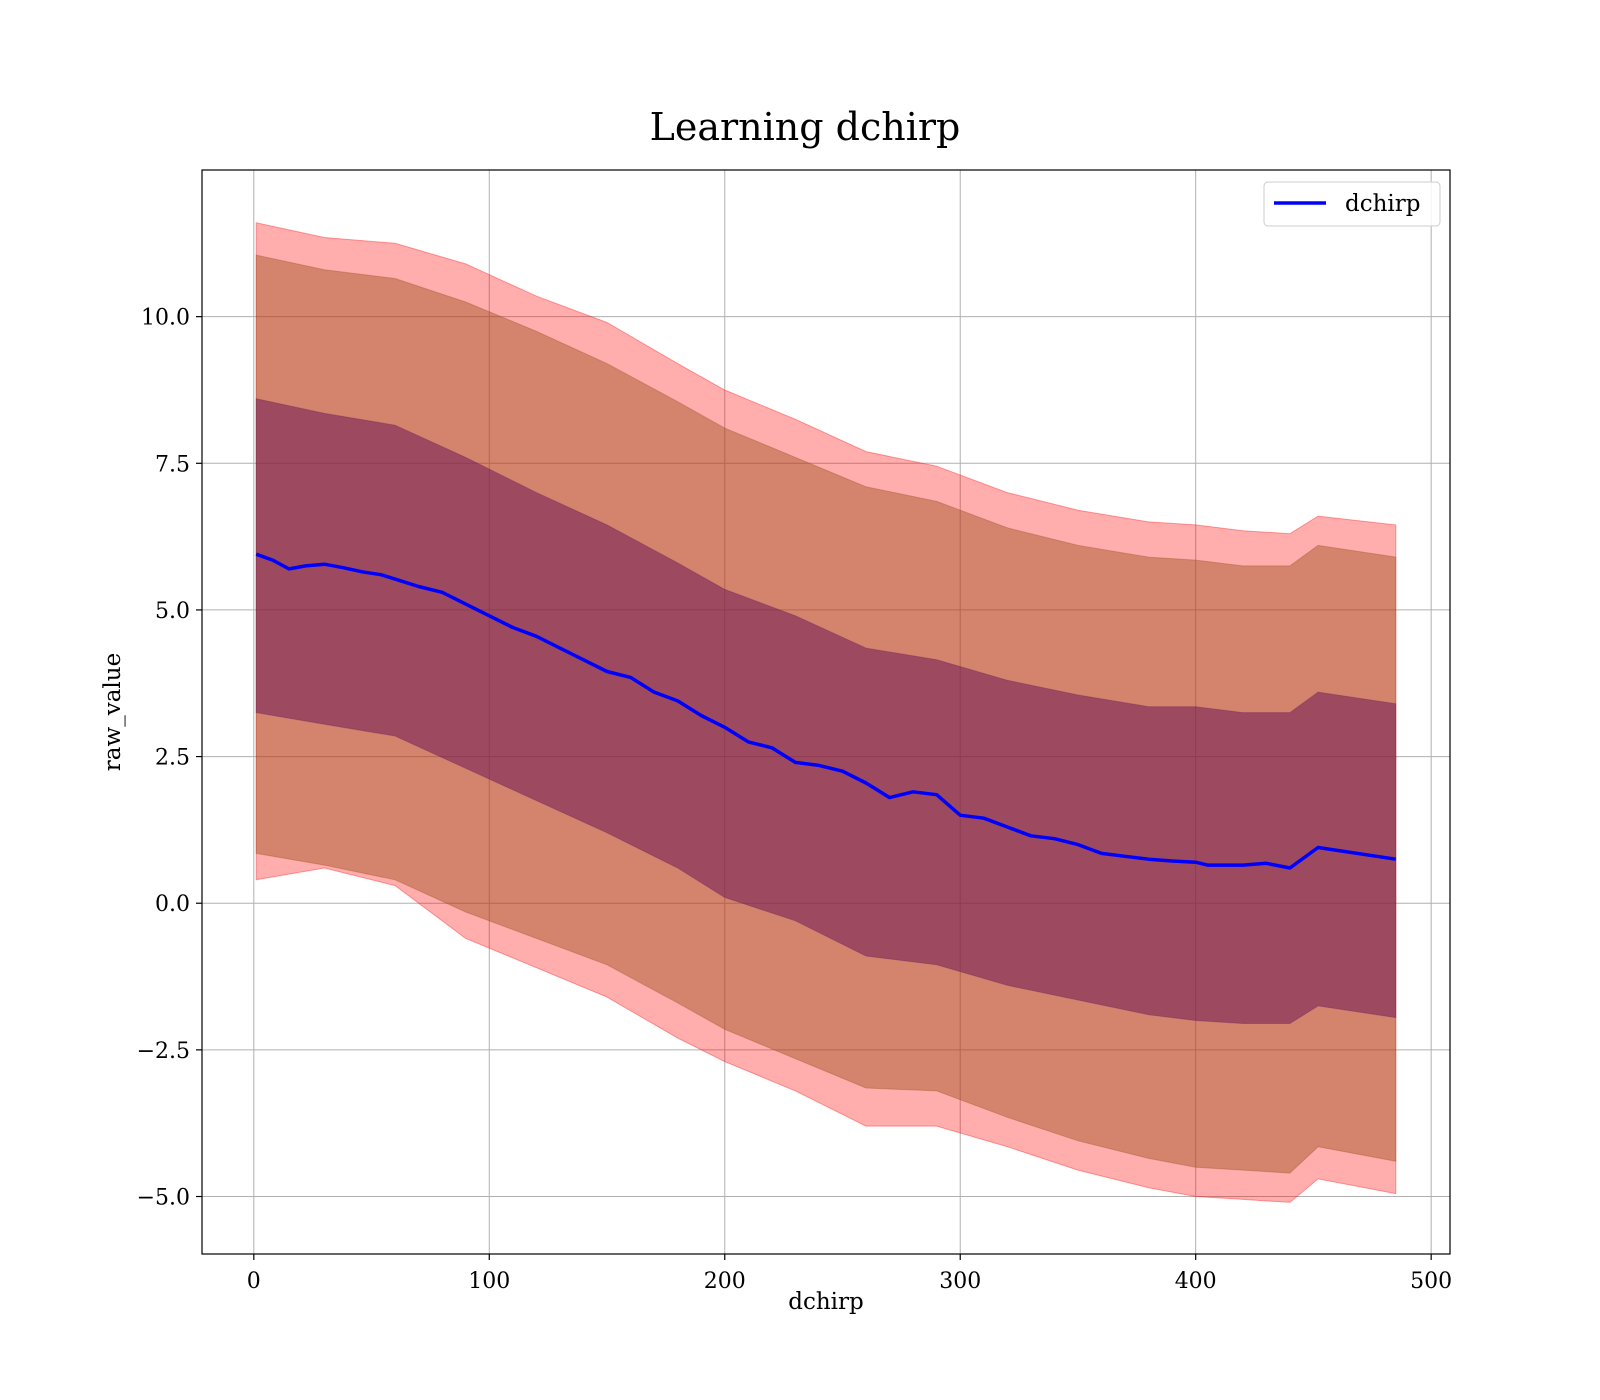  Describe the element at coordinates (960, 1281) in the screenshot. I see `x-tick-label-3: 300` at that location.